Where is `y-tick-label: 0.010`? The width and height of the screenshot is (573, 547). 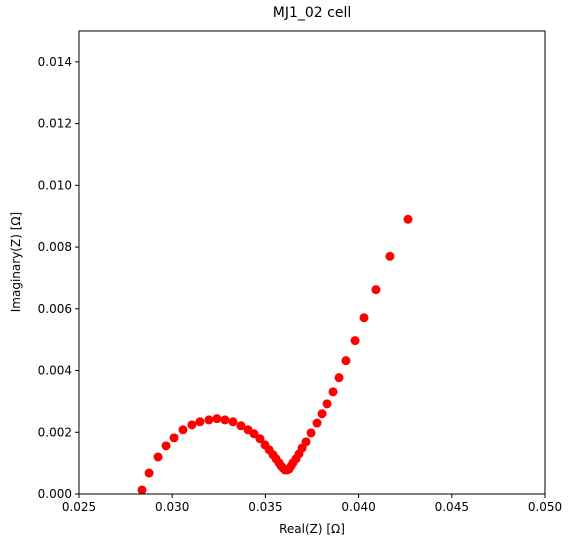 y-tick-label: 0.010 is located at coordinates (55, 185).